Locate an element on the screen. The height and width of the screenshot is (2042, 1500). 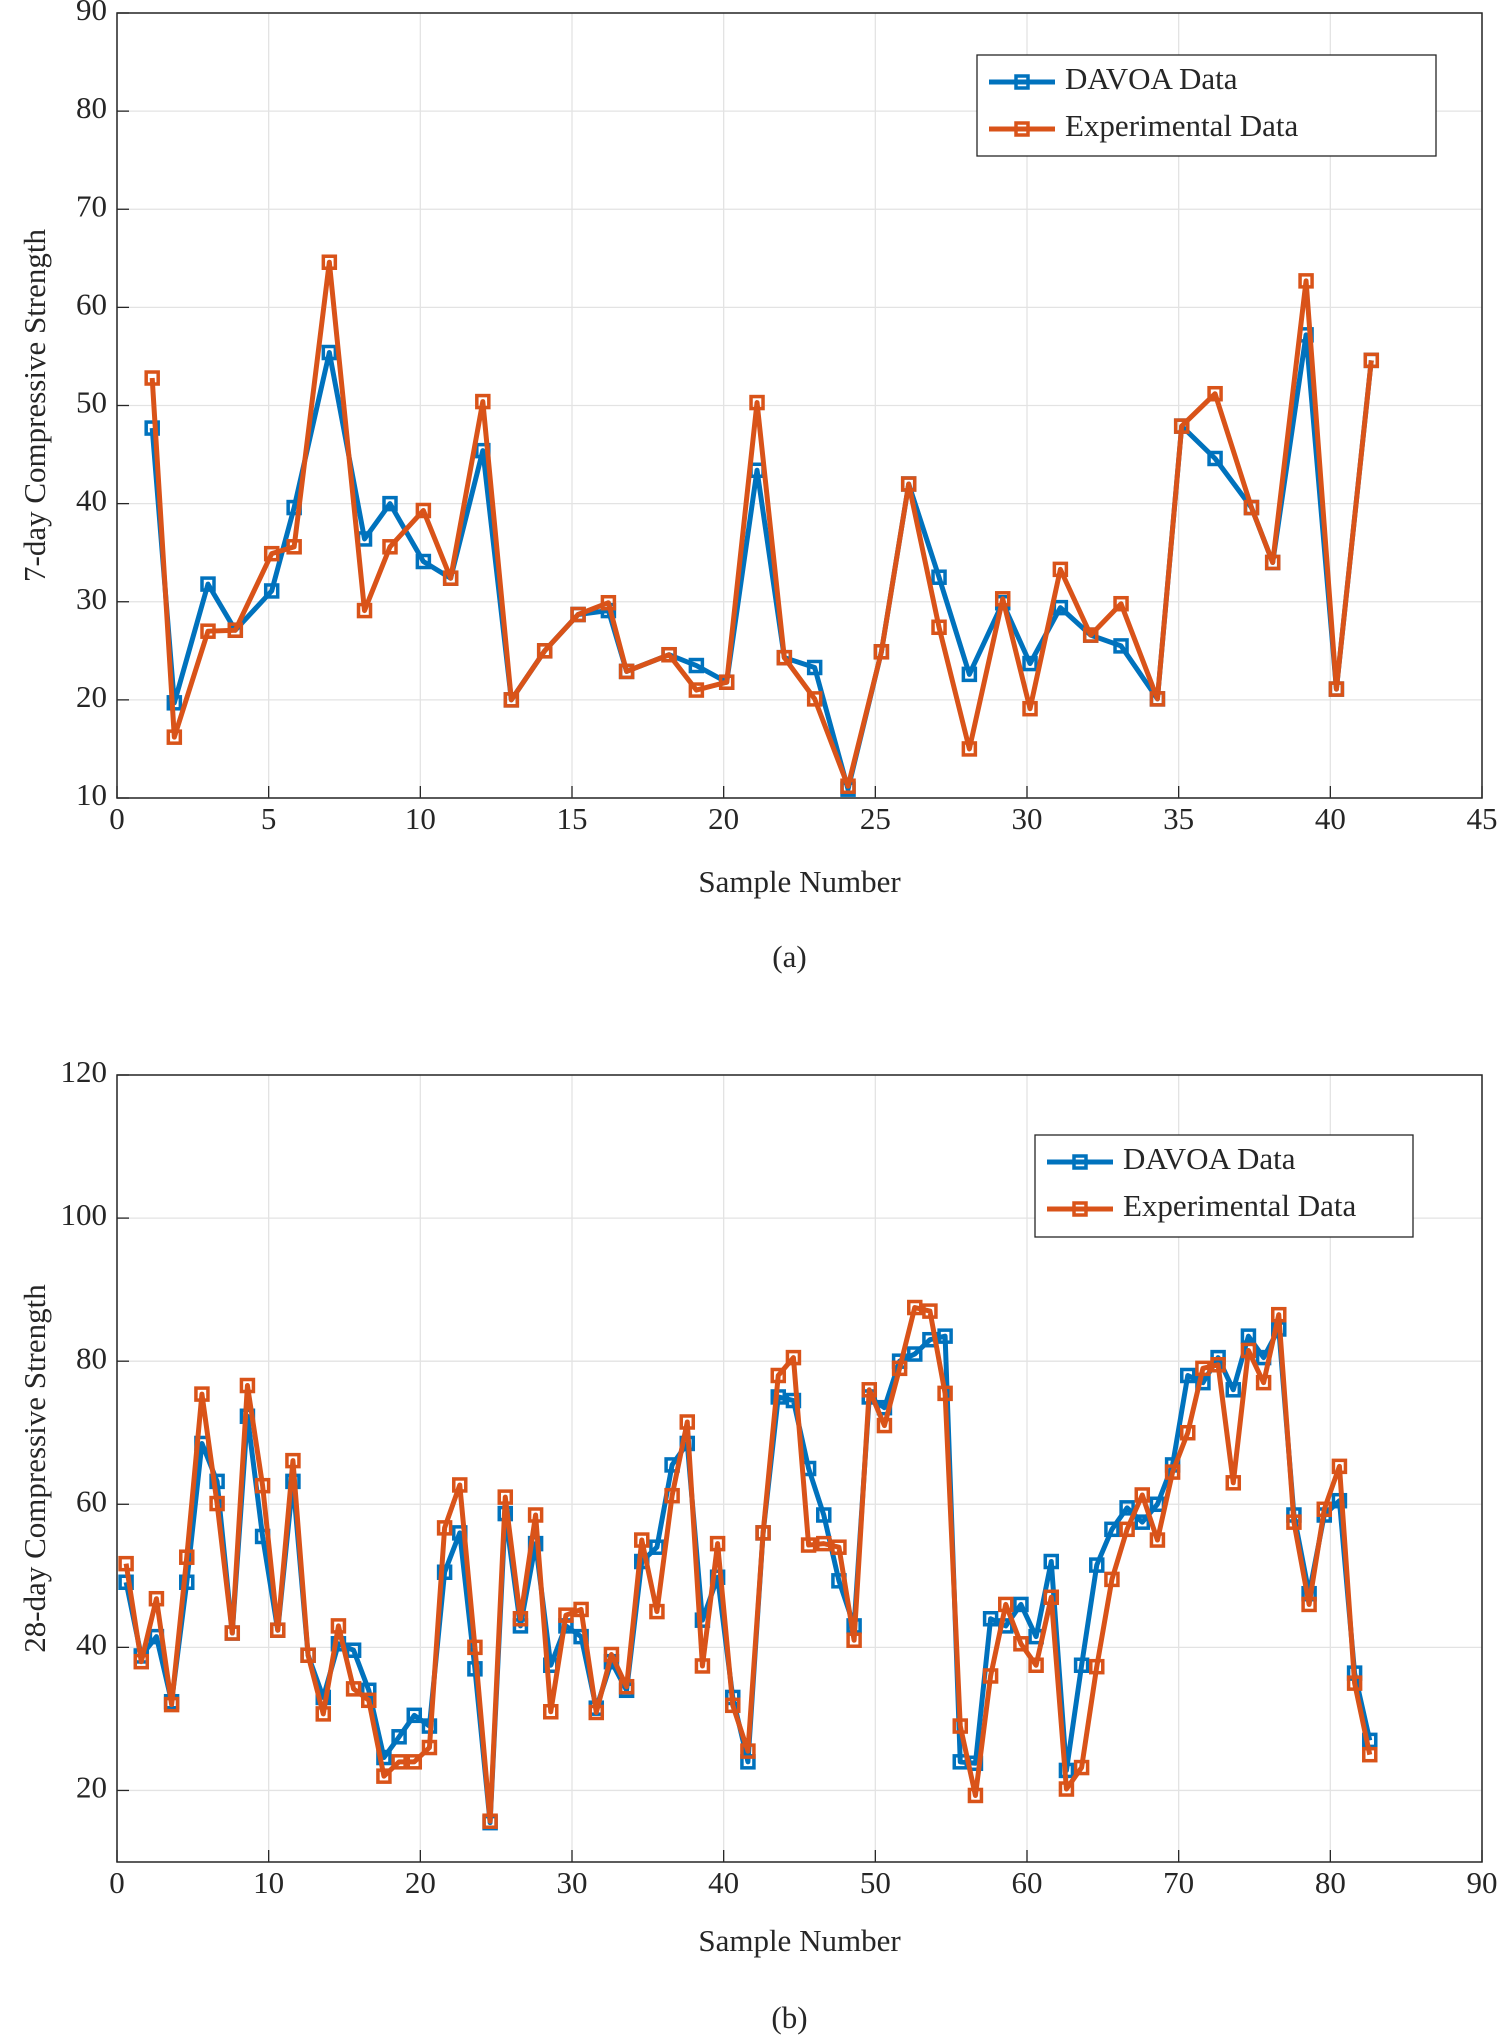
x-tick-label: 20 is located at coordinates (723, 818).